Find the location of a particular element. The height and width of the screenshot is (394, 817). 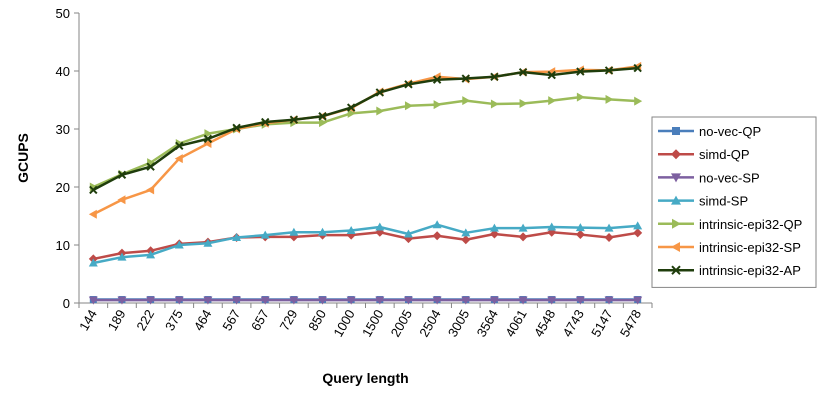

legend-item: simd-SP is located at coordinates (703, 201).